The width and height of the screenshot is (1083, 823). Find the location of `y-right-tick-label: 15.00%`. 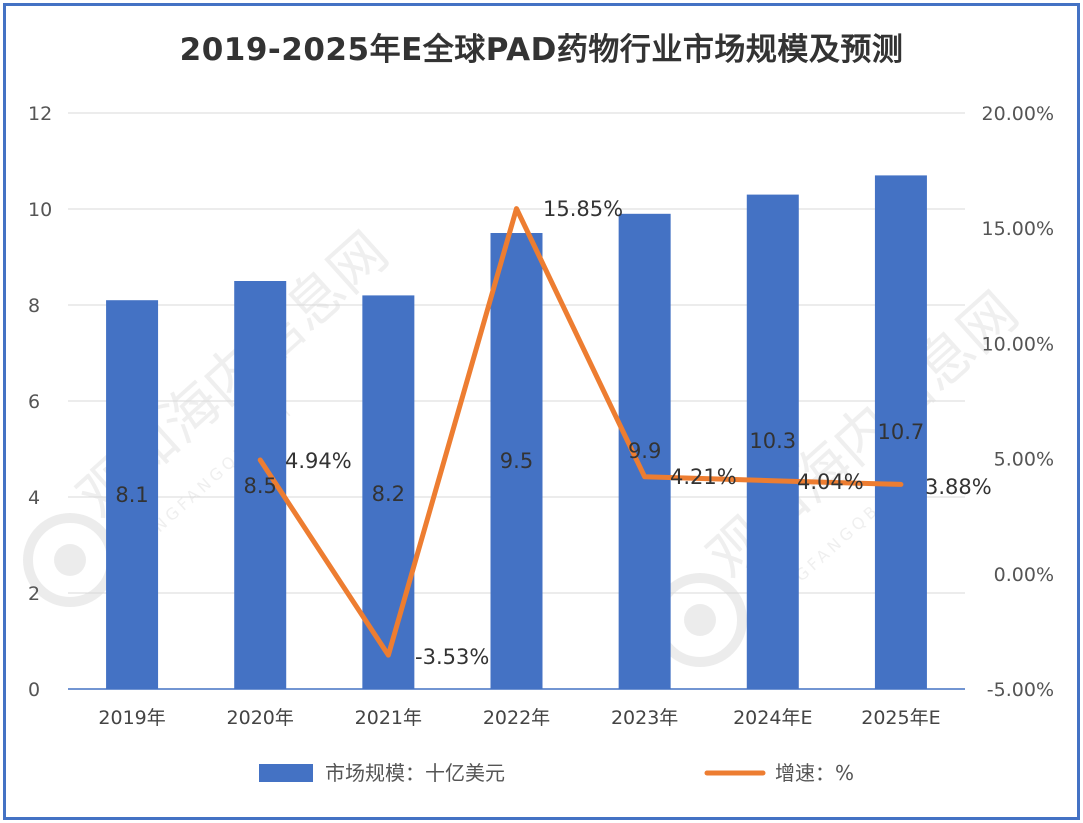

y-right-tick-label: 15.00% is located at coordinates (1018, 229).